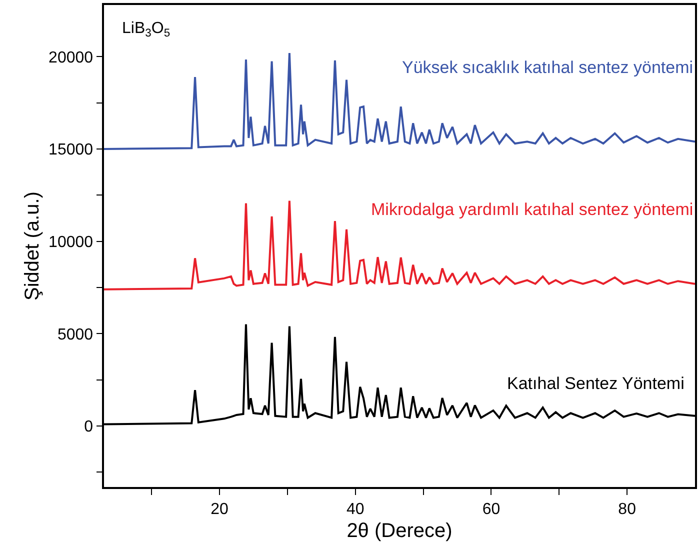 The width and height of the screenshot is (699, 555). What do you see at coordinates (146, 30) in the screenshot?
I see `annotation: LiB$_{3}$O$_{5}$` at bounding box center [146, 30].